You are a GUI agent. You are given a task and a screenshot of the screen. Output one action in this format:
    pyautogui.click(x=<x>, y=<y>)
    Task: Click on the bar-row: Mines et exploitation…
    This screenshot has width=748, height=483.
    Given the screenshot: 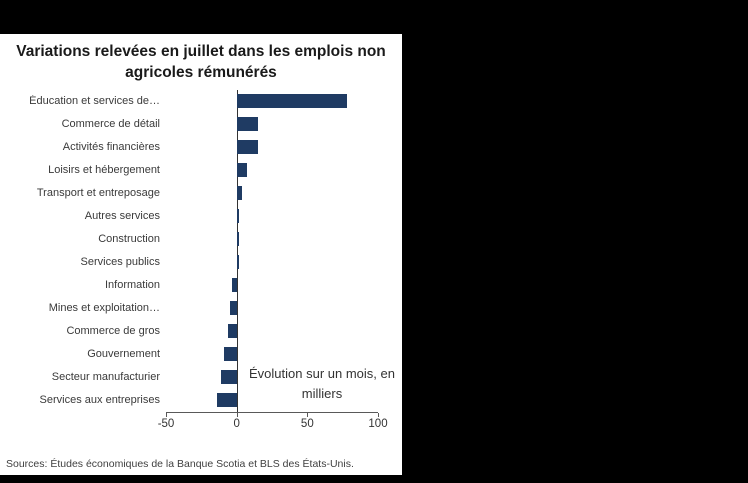 What is the action you would take?
    pyautogui.click(x=204, y=308)
    